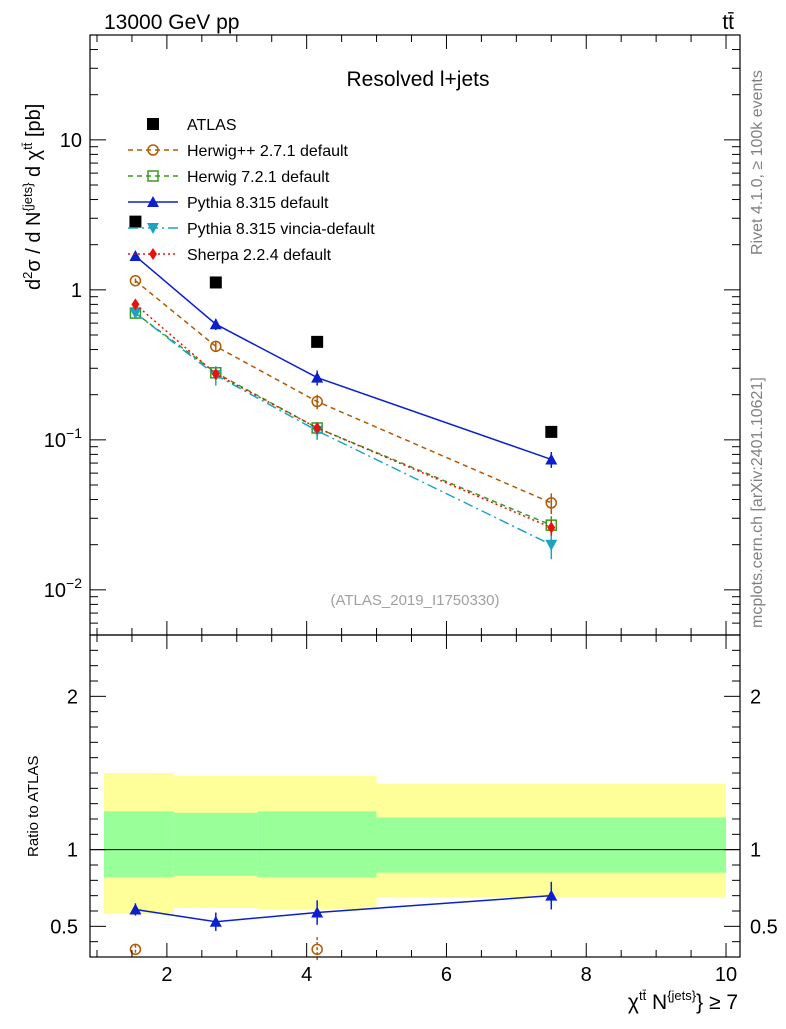 The width and height of the screenshot is (786, 1029). Describe the element at coordinates (268, 151) in the screenshot. I see `legend-label: Herwig++ 2.7.1 default` at that location.